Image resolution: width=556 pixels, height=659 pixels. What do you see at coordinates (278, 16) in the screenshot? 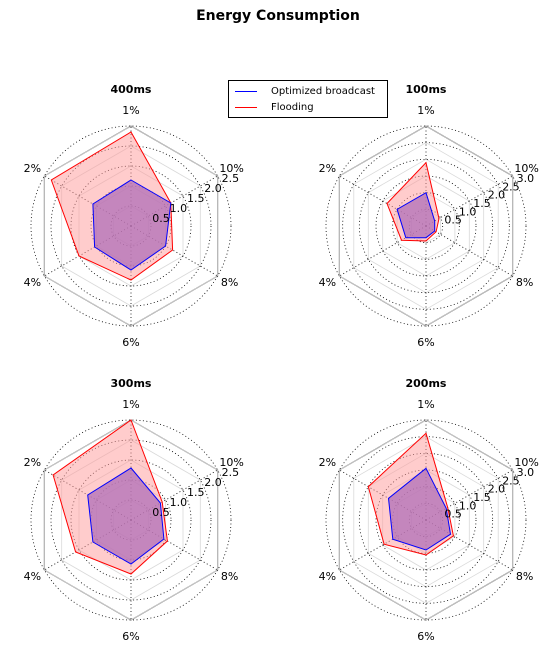
I see `figure-title: Energy Consumption` at bounding box center [278, 16].